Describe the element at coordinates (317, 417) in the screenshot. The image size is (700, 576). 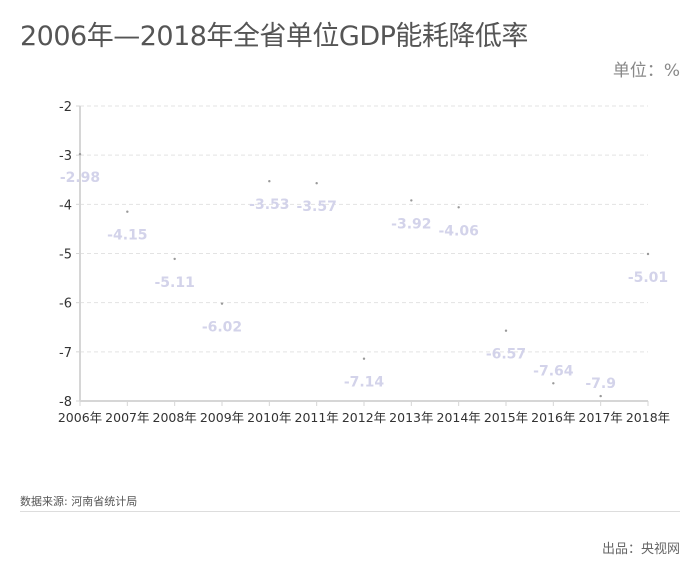
I see `x-tick-label: 2011年` at that location.